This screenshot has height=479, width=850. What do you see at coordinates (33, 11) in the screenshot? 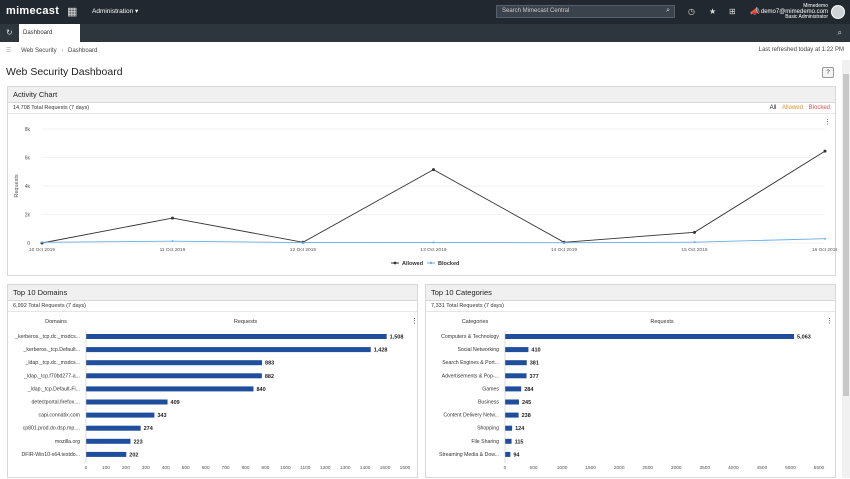
I see `mimecast-logo: mimecast` at bounding box center [33, 11].